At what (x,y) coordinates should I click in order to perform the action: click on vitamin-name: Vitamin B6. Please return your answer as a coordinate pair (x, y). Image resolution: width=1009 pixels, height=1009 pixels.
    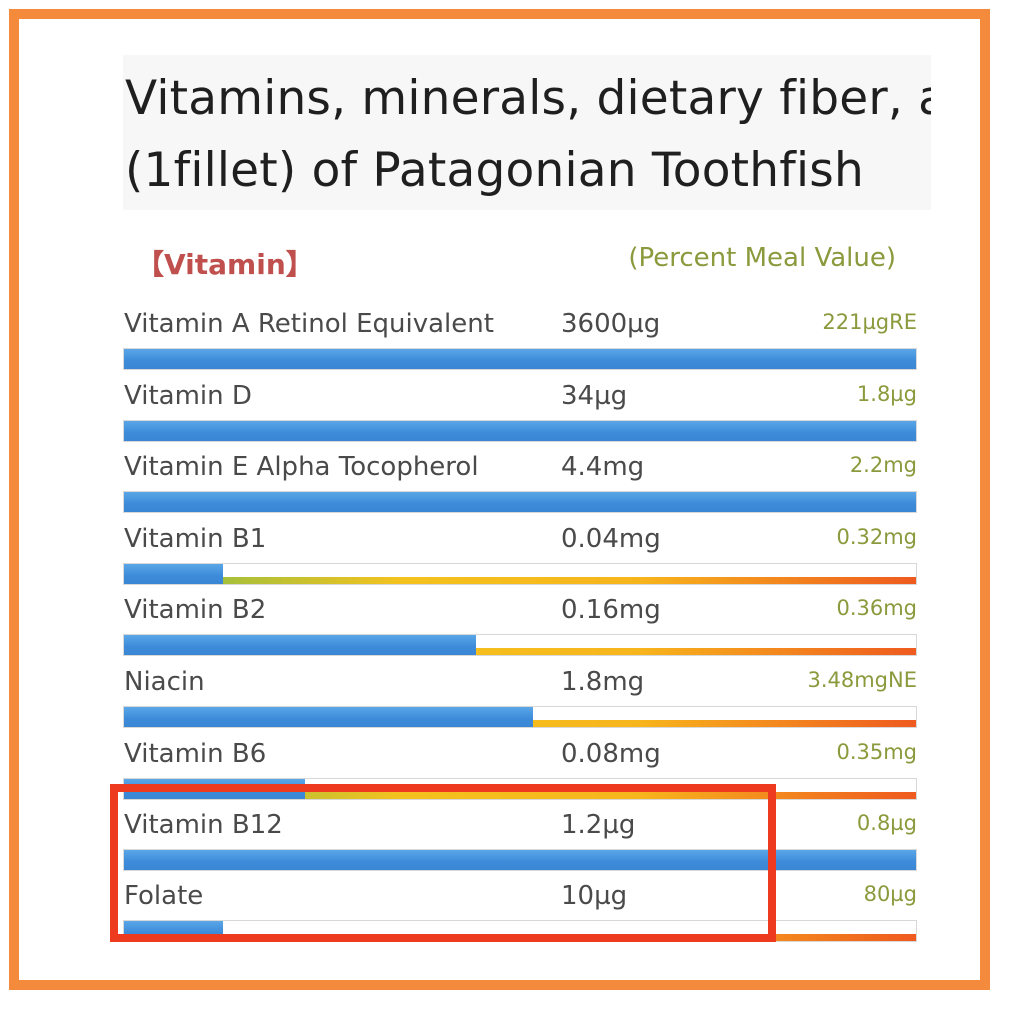
    Looking at the image, I should click on (195, 754).